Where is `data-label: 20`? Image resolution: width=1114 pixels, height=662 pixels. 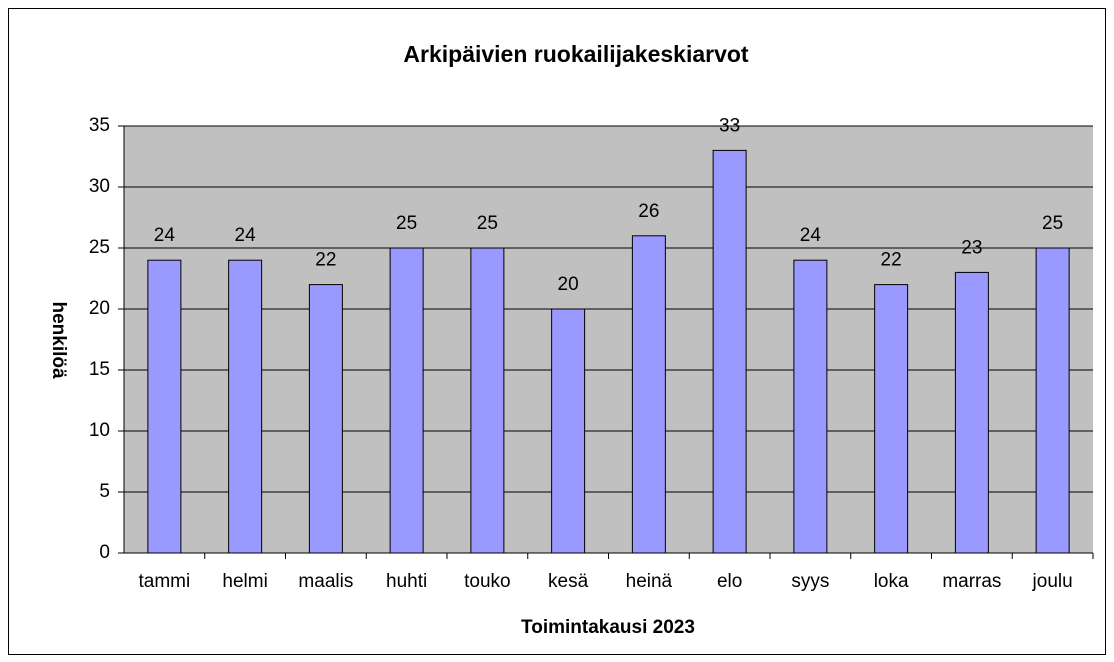 data-label: 20 is located at coordinates (568, 284).